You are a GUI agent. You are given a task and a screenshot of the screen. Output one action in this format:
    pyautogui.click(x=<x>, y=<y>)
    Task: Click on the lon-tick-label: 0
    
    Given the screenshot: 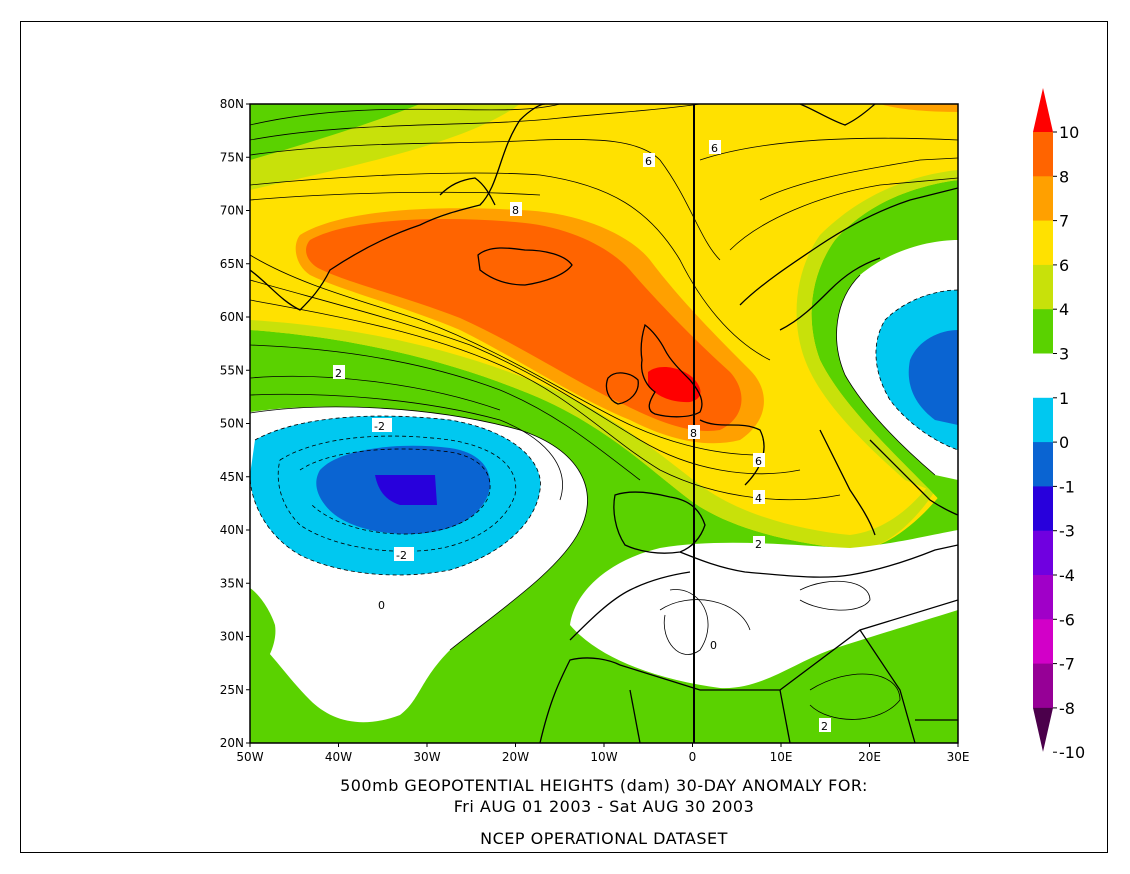 What is the action you would take?
    pyautogui.click(x=693, y=757)
    